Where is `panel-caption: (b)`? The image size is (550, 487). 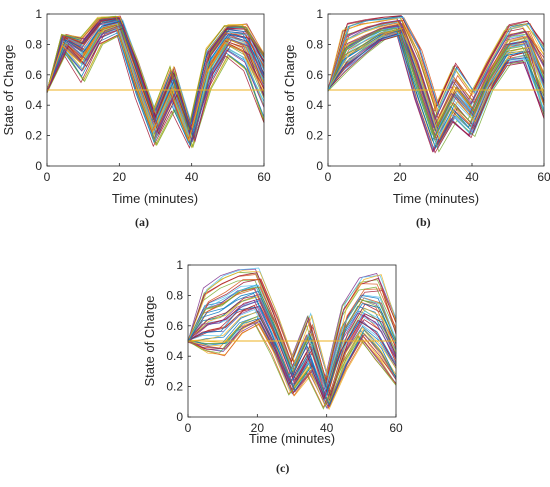
panel-caption: (b) is located at coordinates (423, 222).